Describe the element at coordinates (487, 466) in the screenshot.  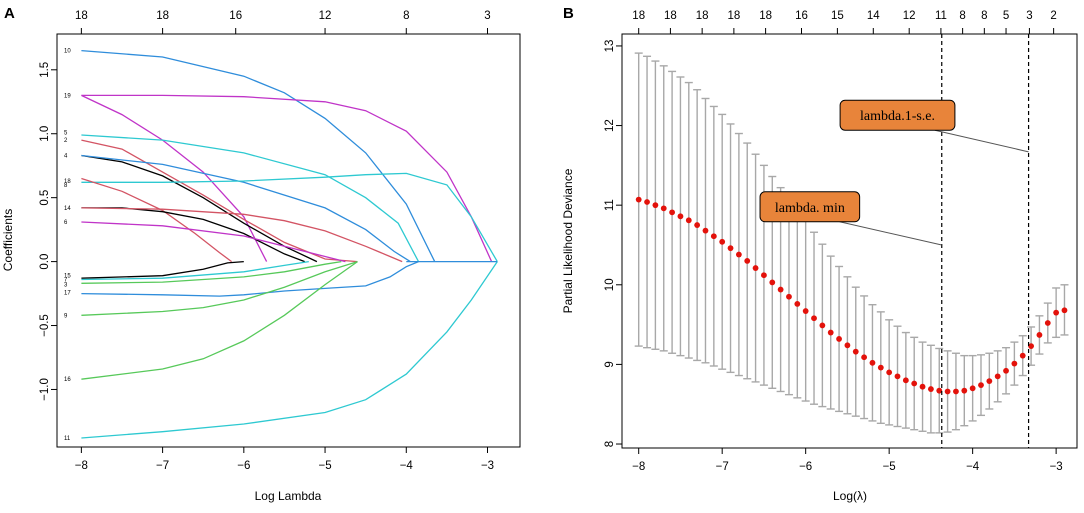
I see `panel-a-x-tick-label: −3` at that location.